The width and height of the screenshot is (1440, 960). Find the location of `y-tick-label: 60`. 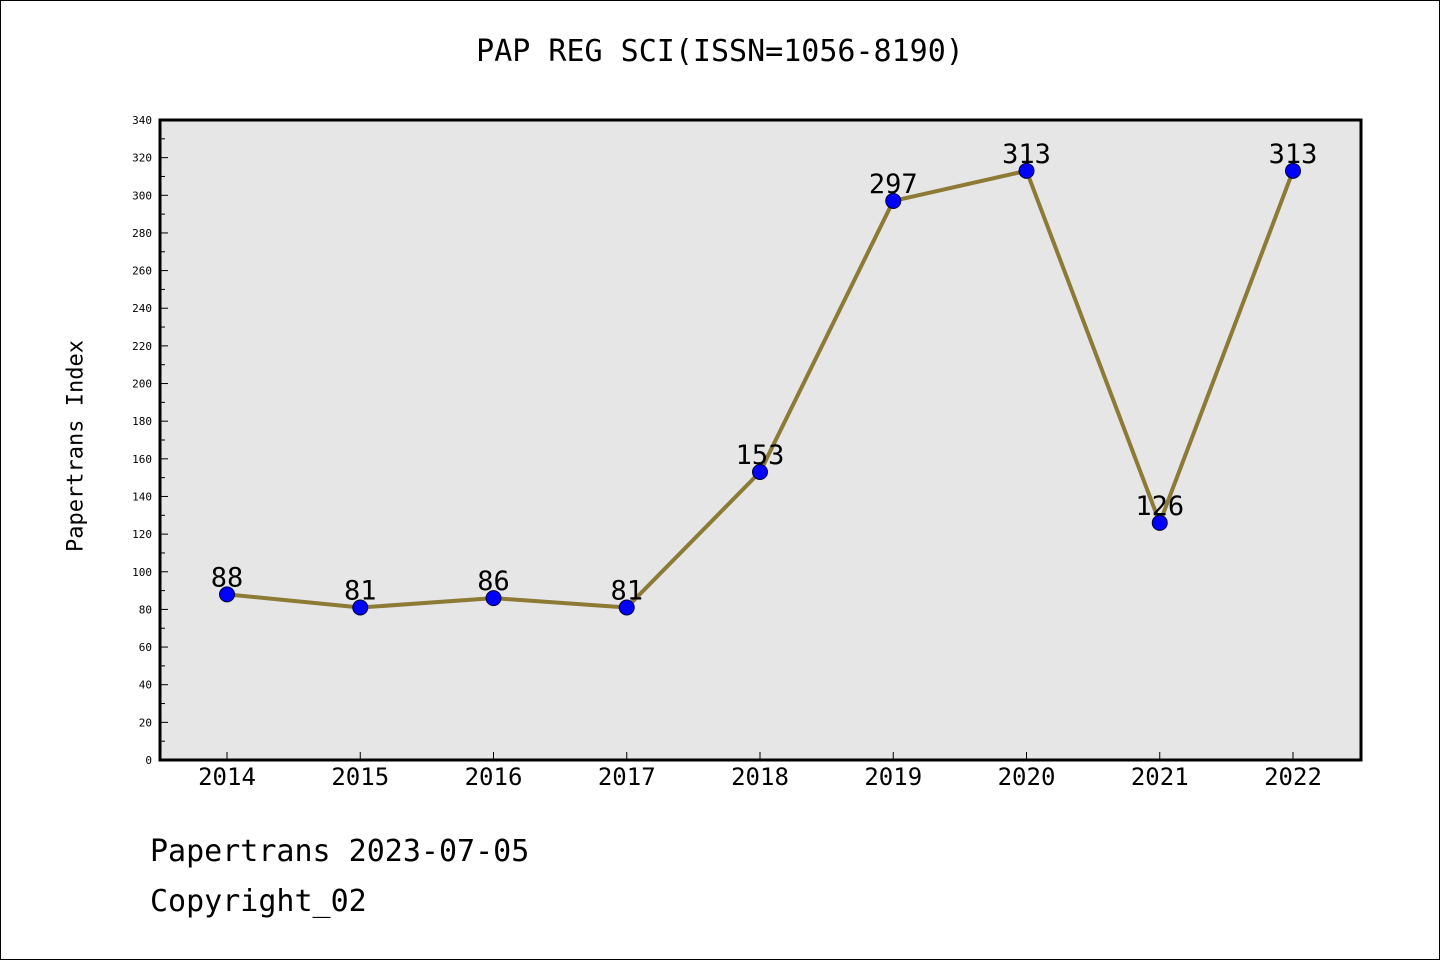

y-tick-label: 60 is located at coordinates (145, 647).